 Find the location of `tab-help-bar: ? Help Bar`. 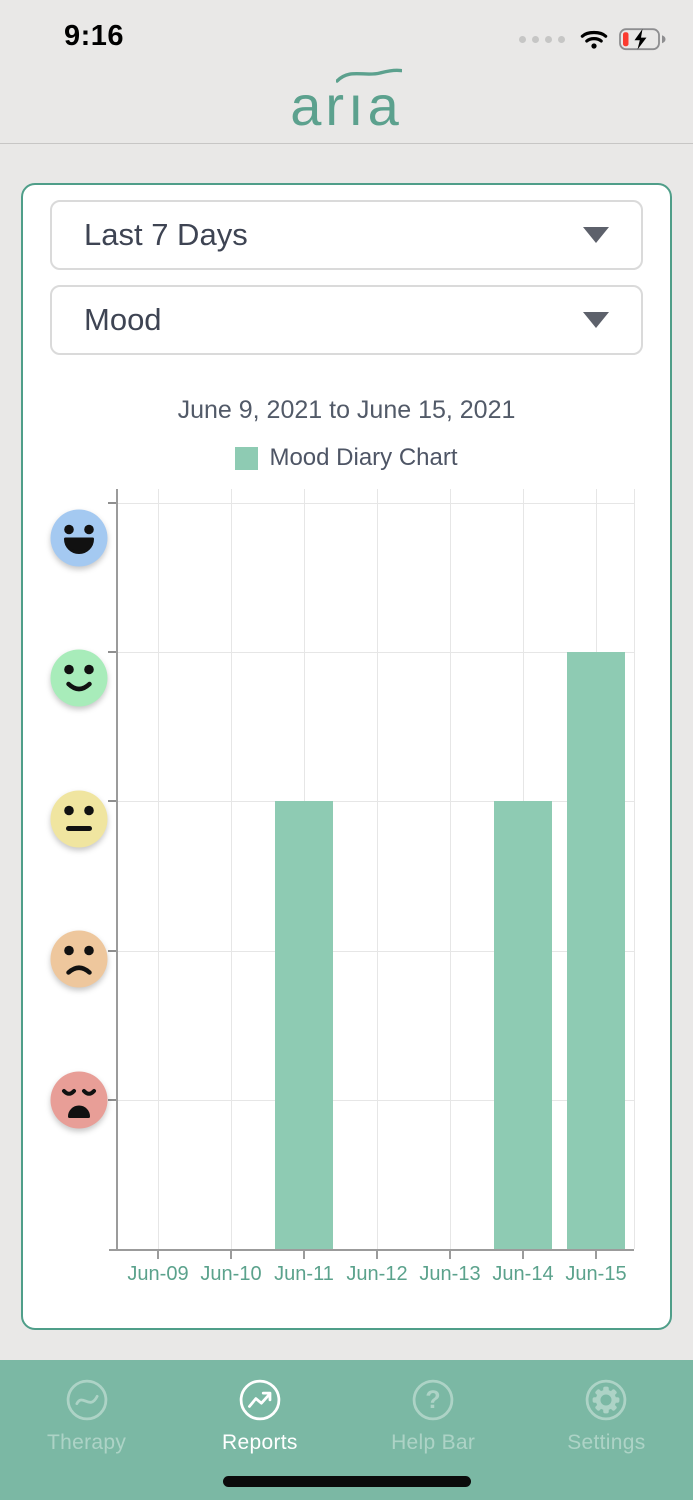

tab-help-bar: ? Help Bar is located at coordinates (433, 1430).